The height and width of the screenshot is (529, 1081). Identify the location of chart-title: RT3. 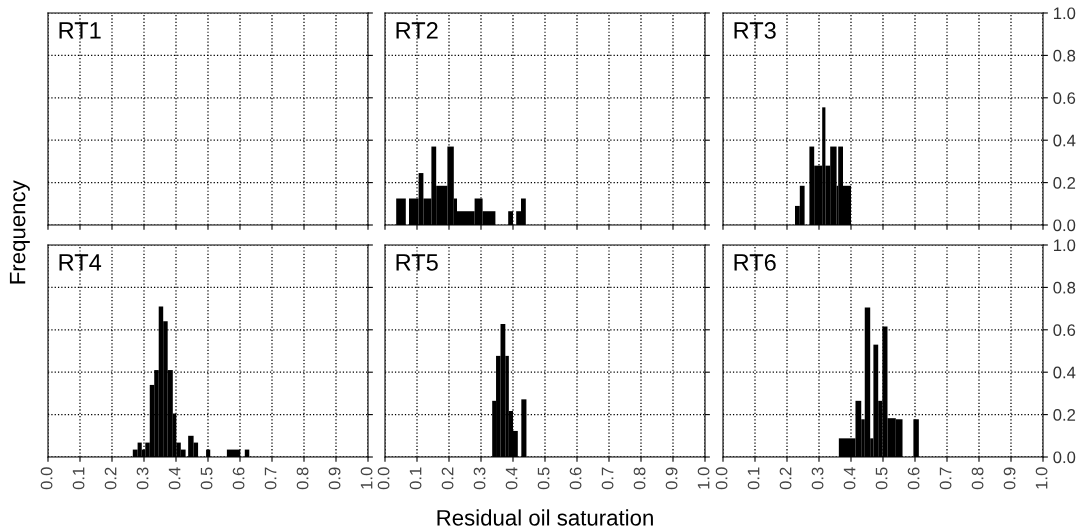
(755, 30).